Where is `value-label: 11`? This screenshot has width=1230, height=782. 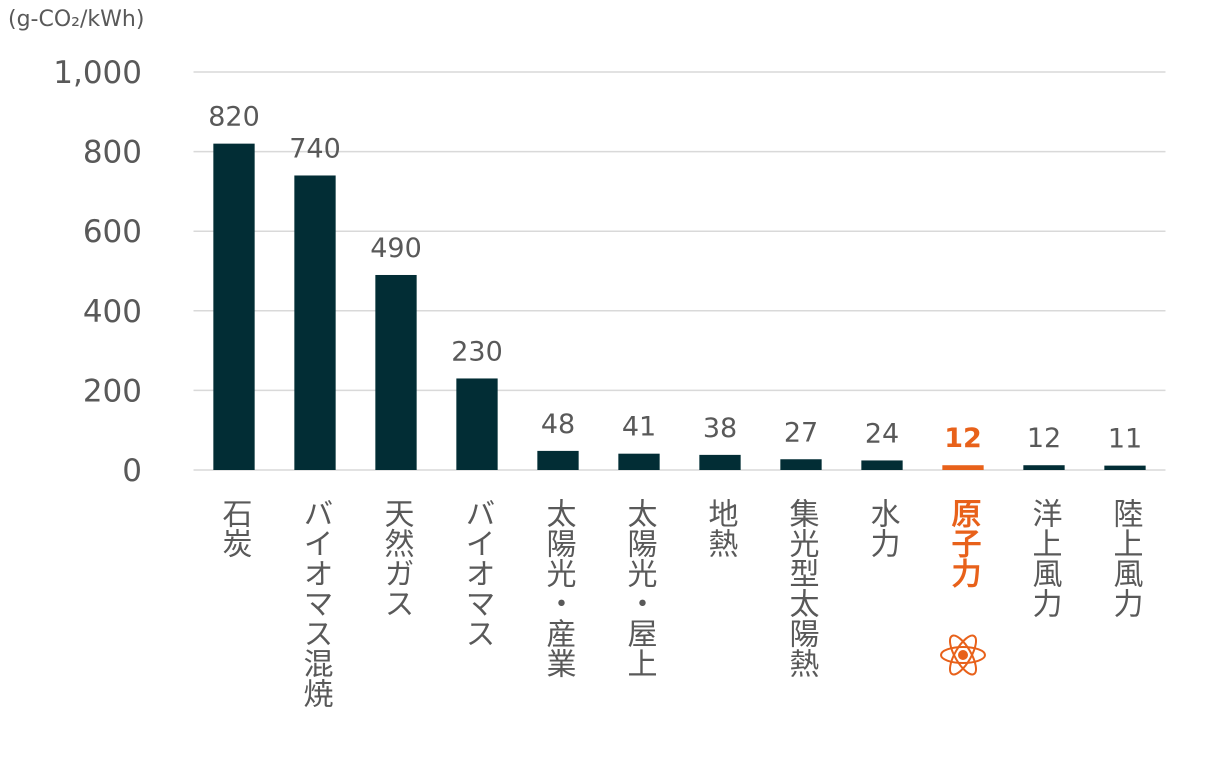
value-label: 11 is located at coordinates (1125, 439).